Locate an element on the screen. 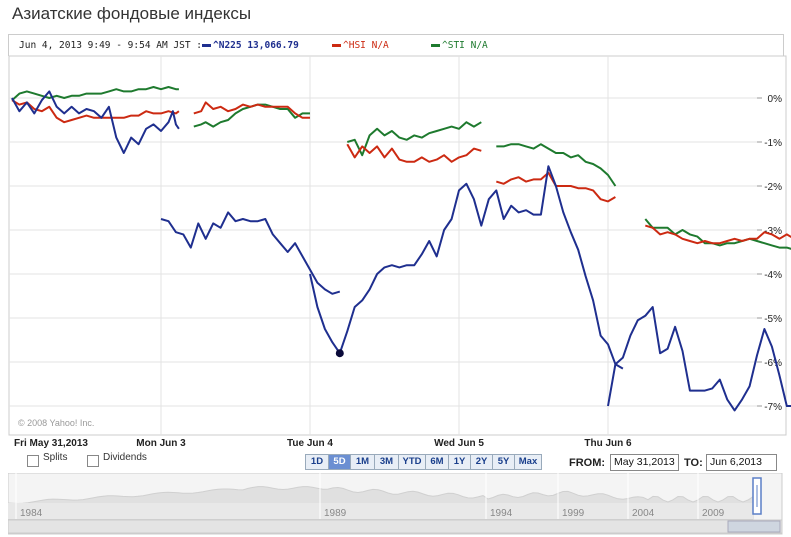  splits-checkbox is located at coordinates (33, 461).